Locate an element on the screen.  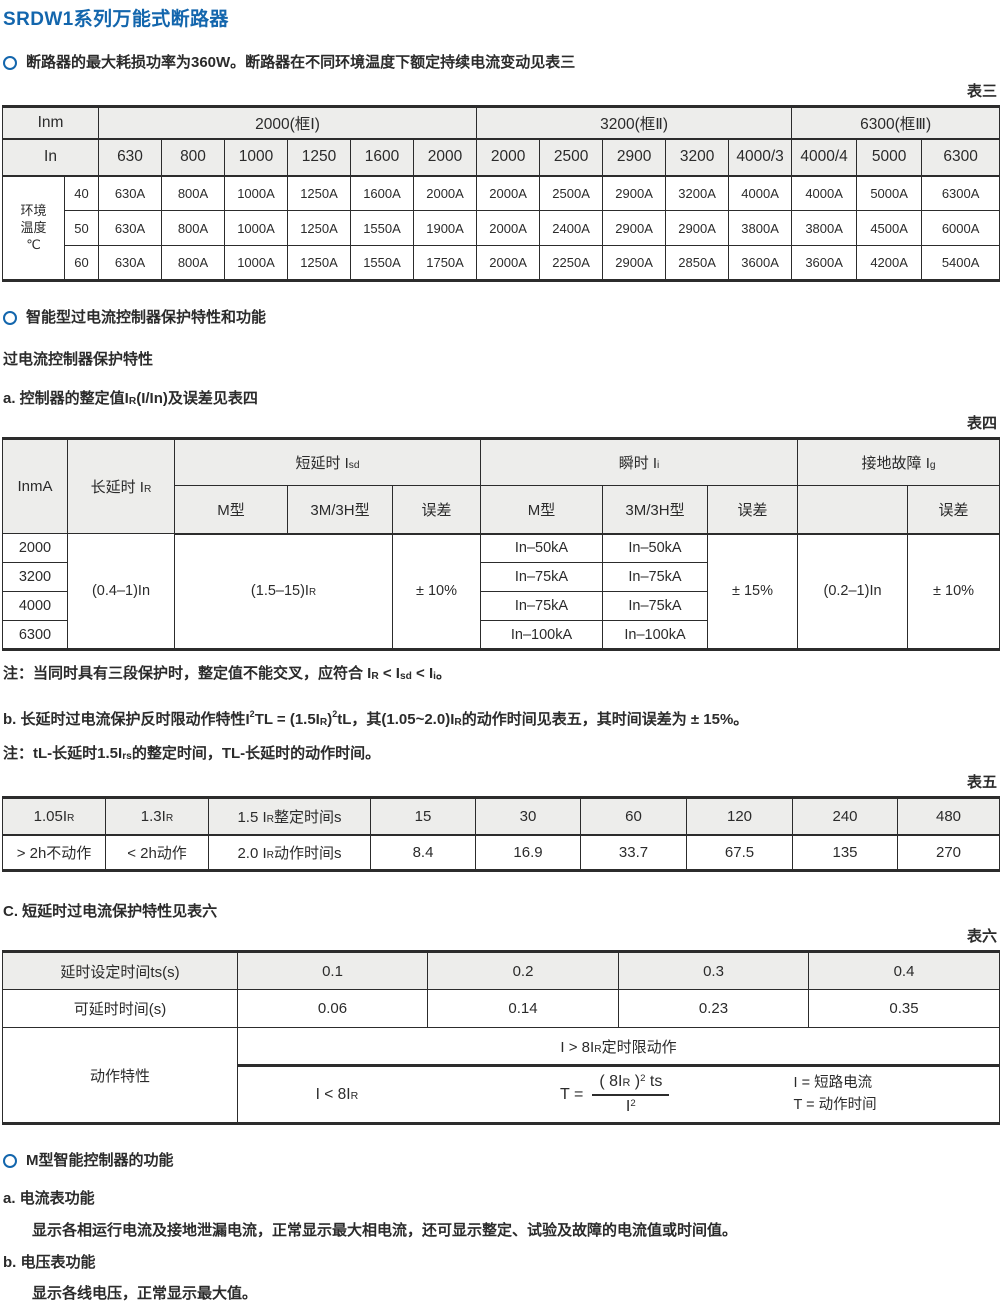
table-cell: 480 is located at coordinates (948, 816).